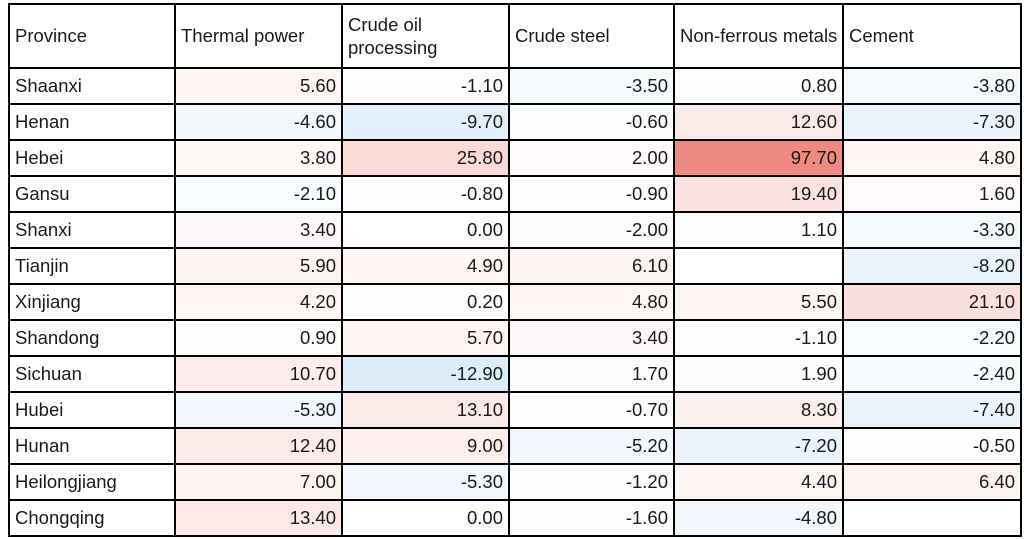 The height and width of the screenshot is (539, 1024). What do you see at coordinates (932, 230) in the screenshot?
I see `value-cell: -3.30` at bounding box center [932, 230].